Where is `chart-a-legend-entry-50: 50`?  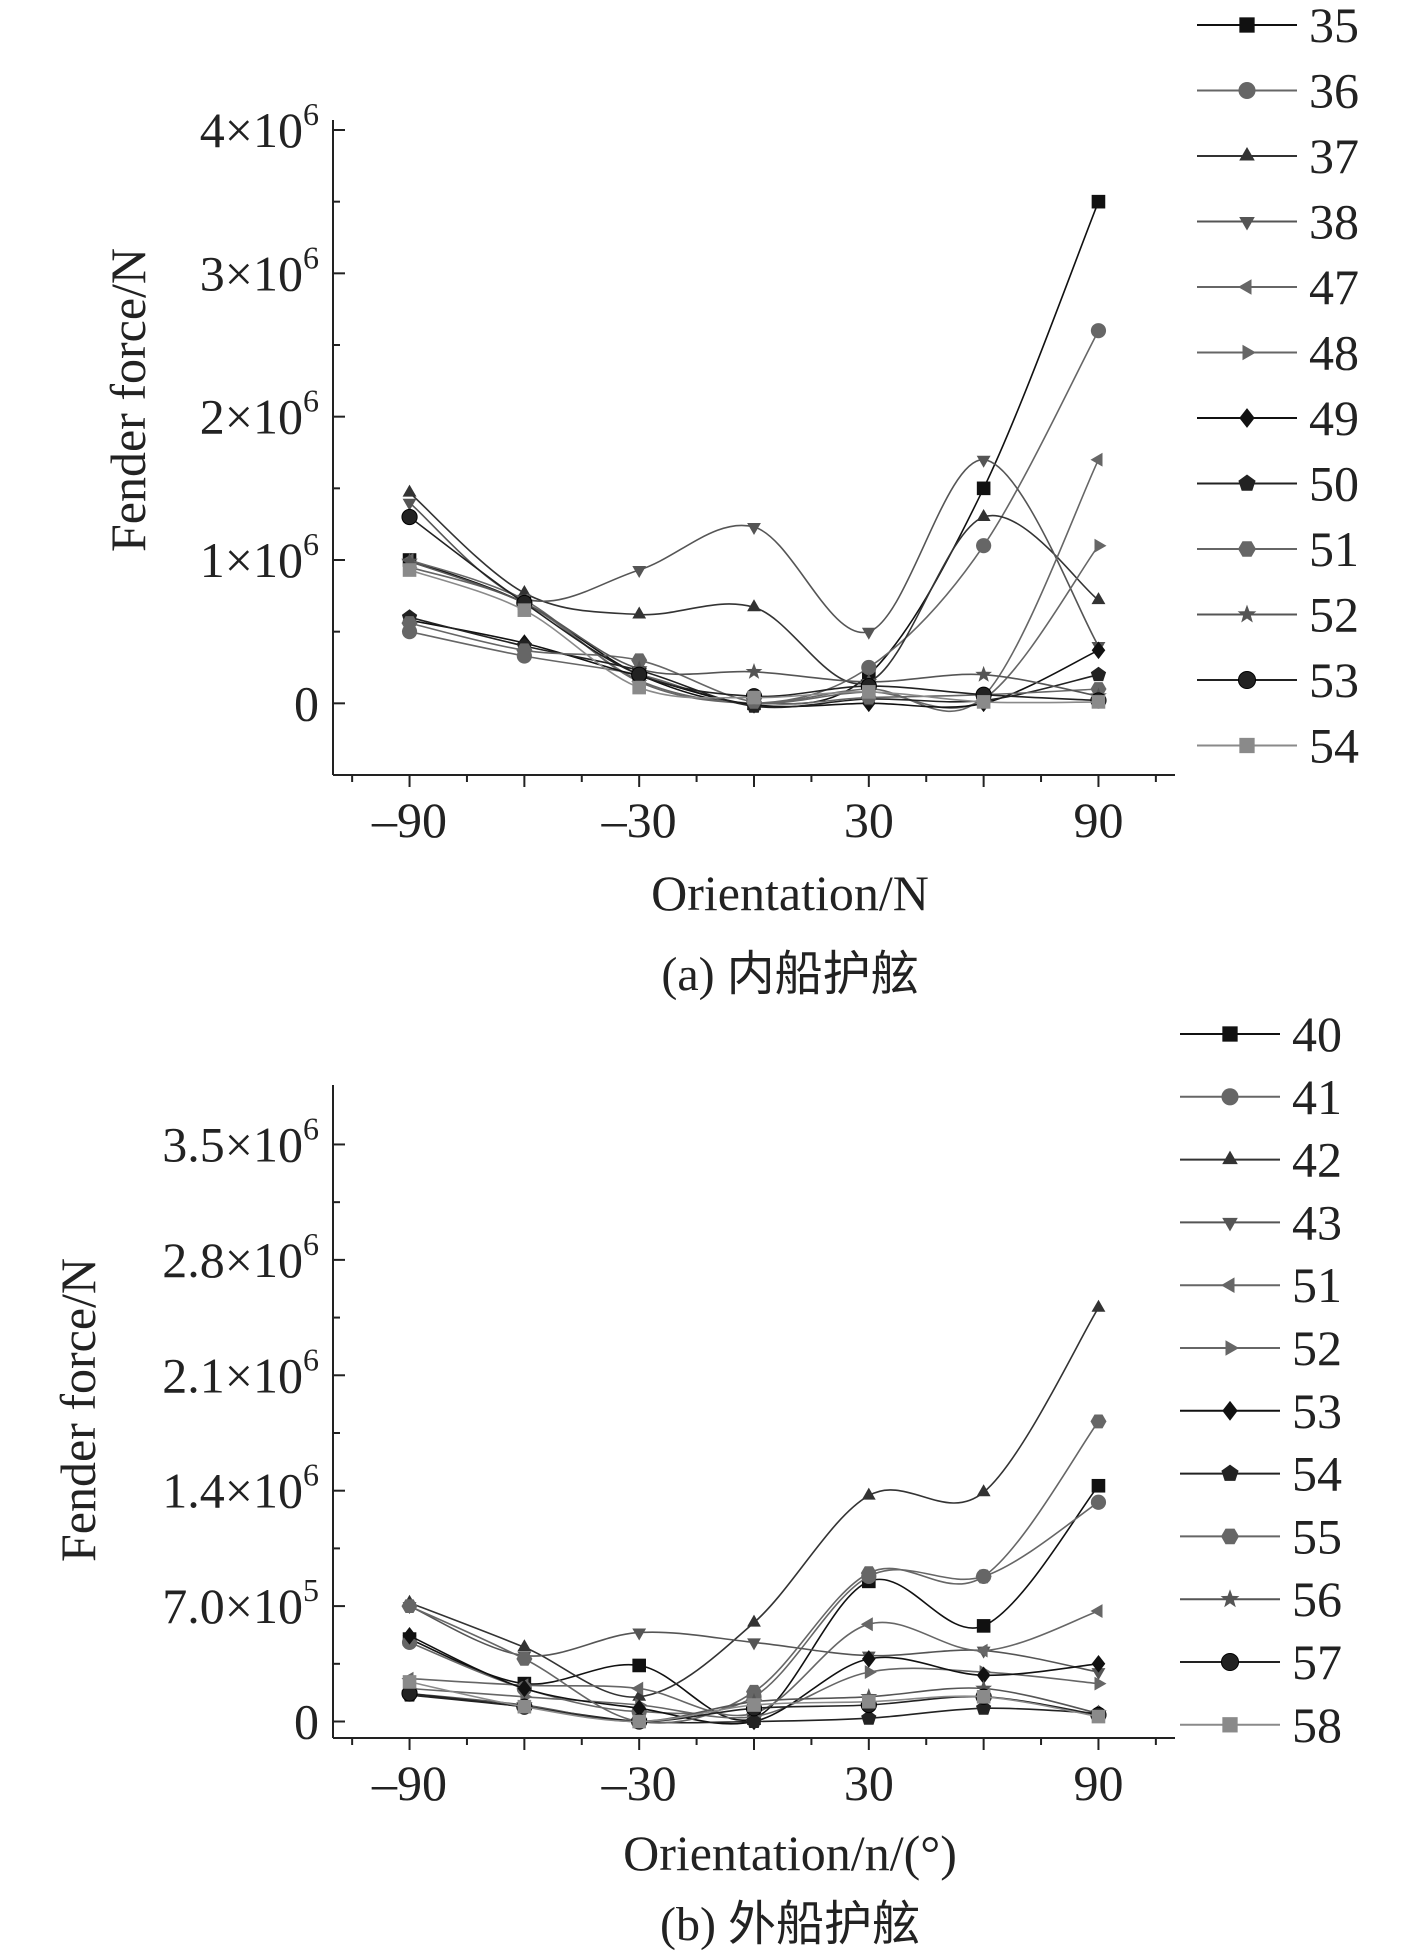
chart-a-legend-entry-50: 50 is located at coordinates (1278, 484).